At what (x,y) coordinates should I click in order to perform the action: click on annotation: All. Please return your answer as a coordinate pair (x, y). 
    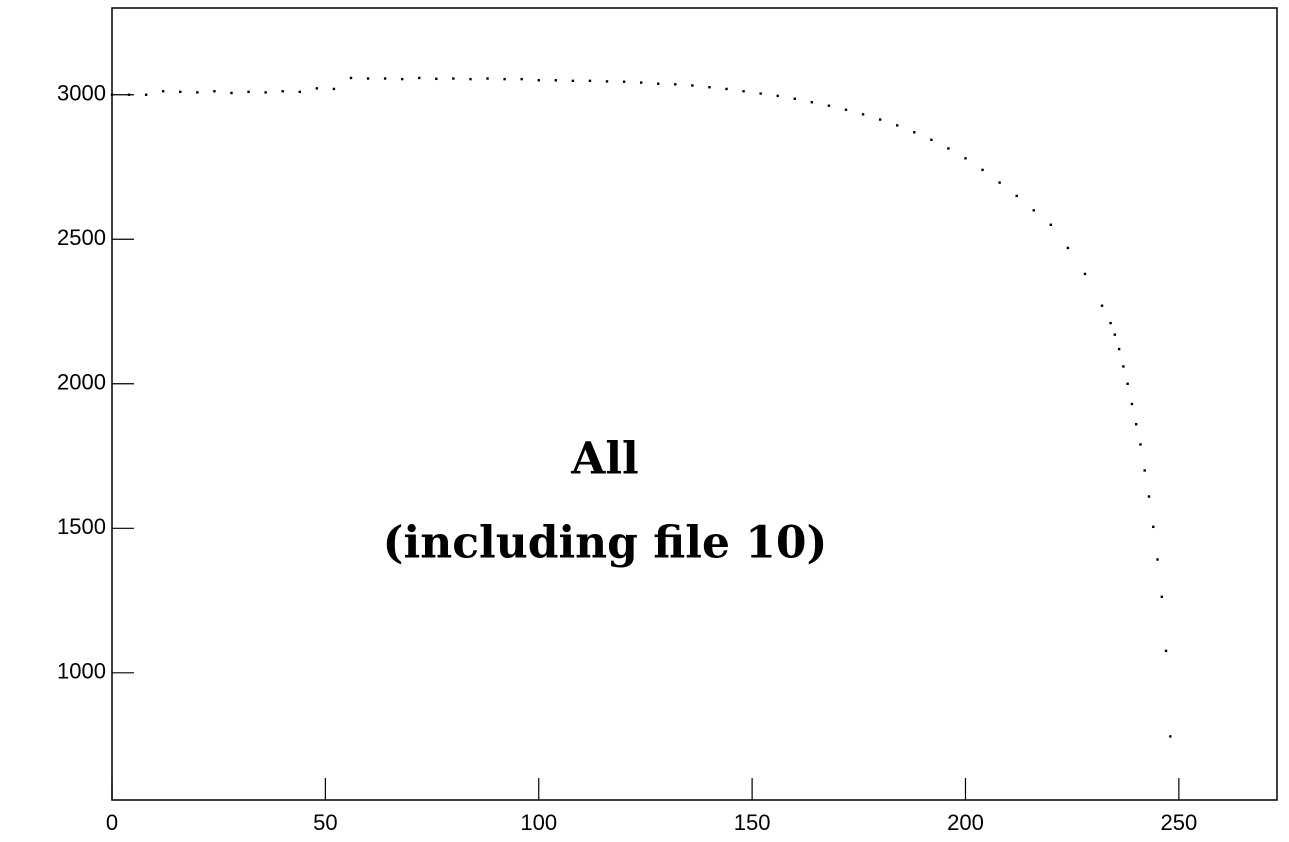
    Looking at the image, I should click on (604, 459).